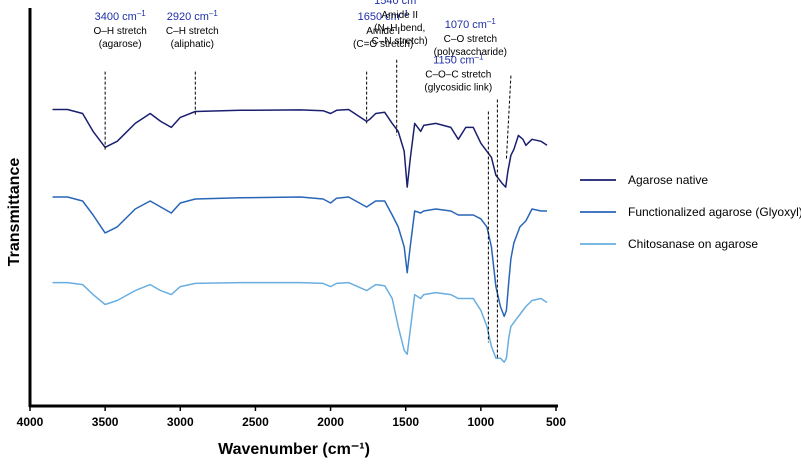 The width and height of the screenshot is (801, 464). I want to click on x-tick-label: 1000, so click(481, 422).